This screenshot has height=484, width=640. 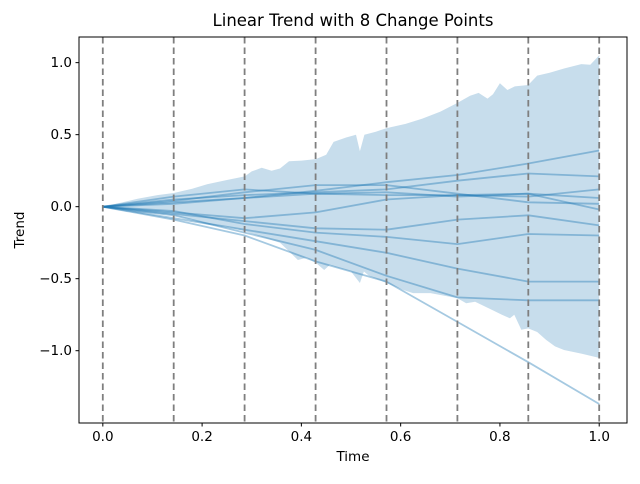 What do you see at coordinates (102, 437) in the screenshot?
I see `x-tick-label: 0.0` at bounding box center [102, 437].